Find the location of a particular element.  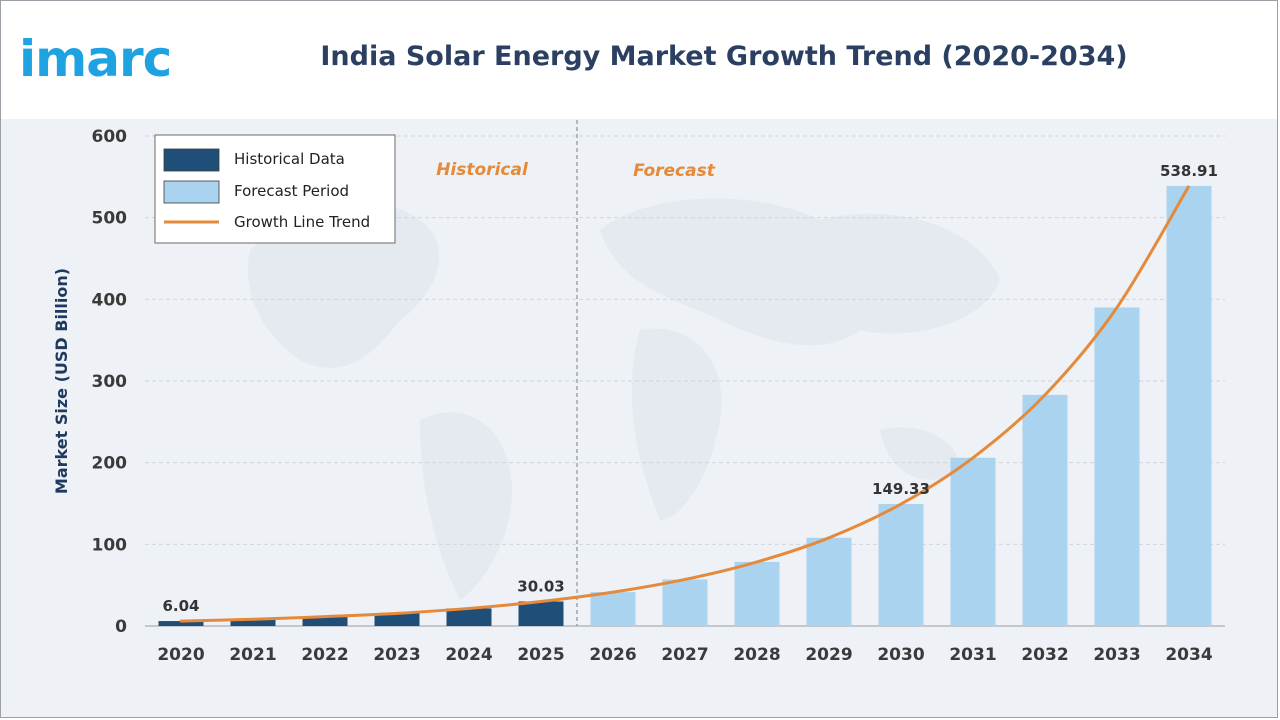

x-tick-label: 2021 is located at coordinates (252, 655).